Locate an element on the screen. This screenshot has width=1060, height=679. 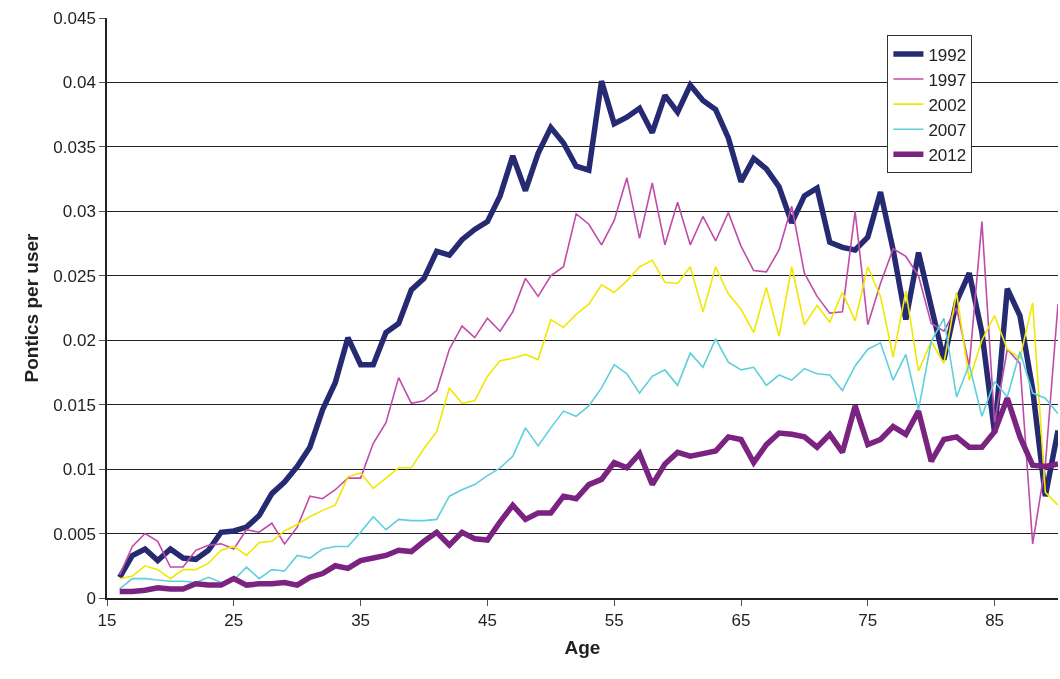
legend-label: 2012 is located at coordinates (947, 155).